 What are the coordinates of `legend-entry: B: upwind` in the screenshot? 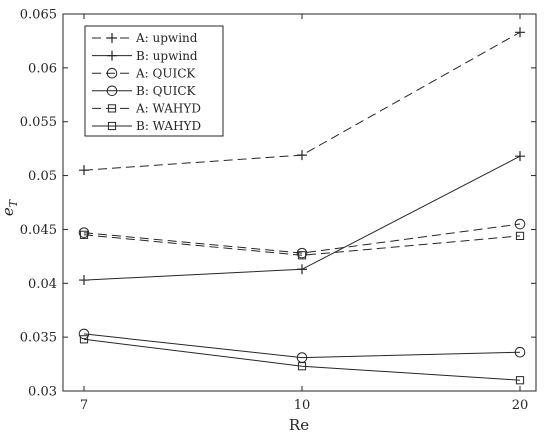 It's located at (145, 56).